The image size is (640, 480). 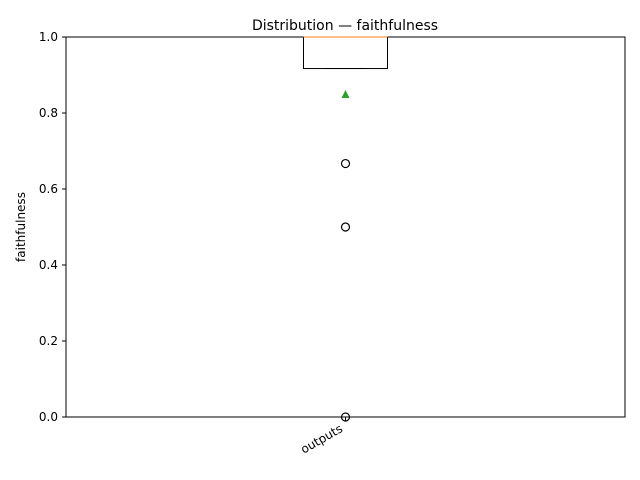 I want to click on mean-marker, so click(x=345, y=94).